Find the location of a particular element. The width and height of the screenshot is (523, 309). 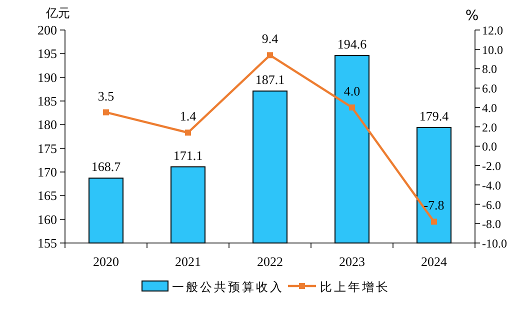

y-tick-label: 155 is located at coordinates (47, 243).